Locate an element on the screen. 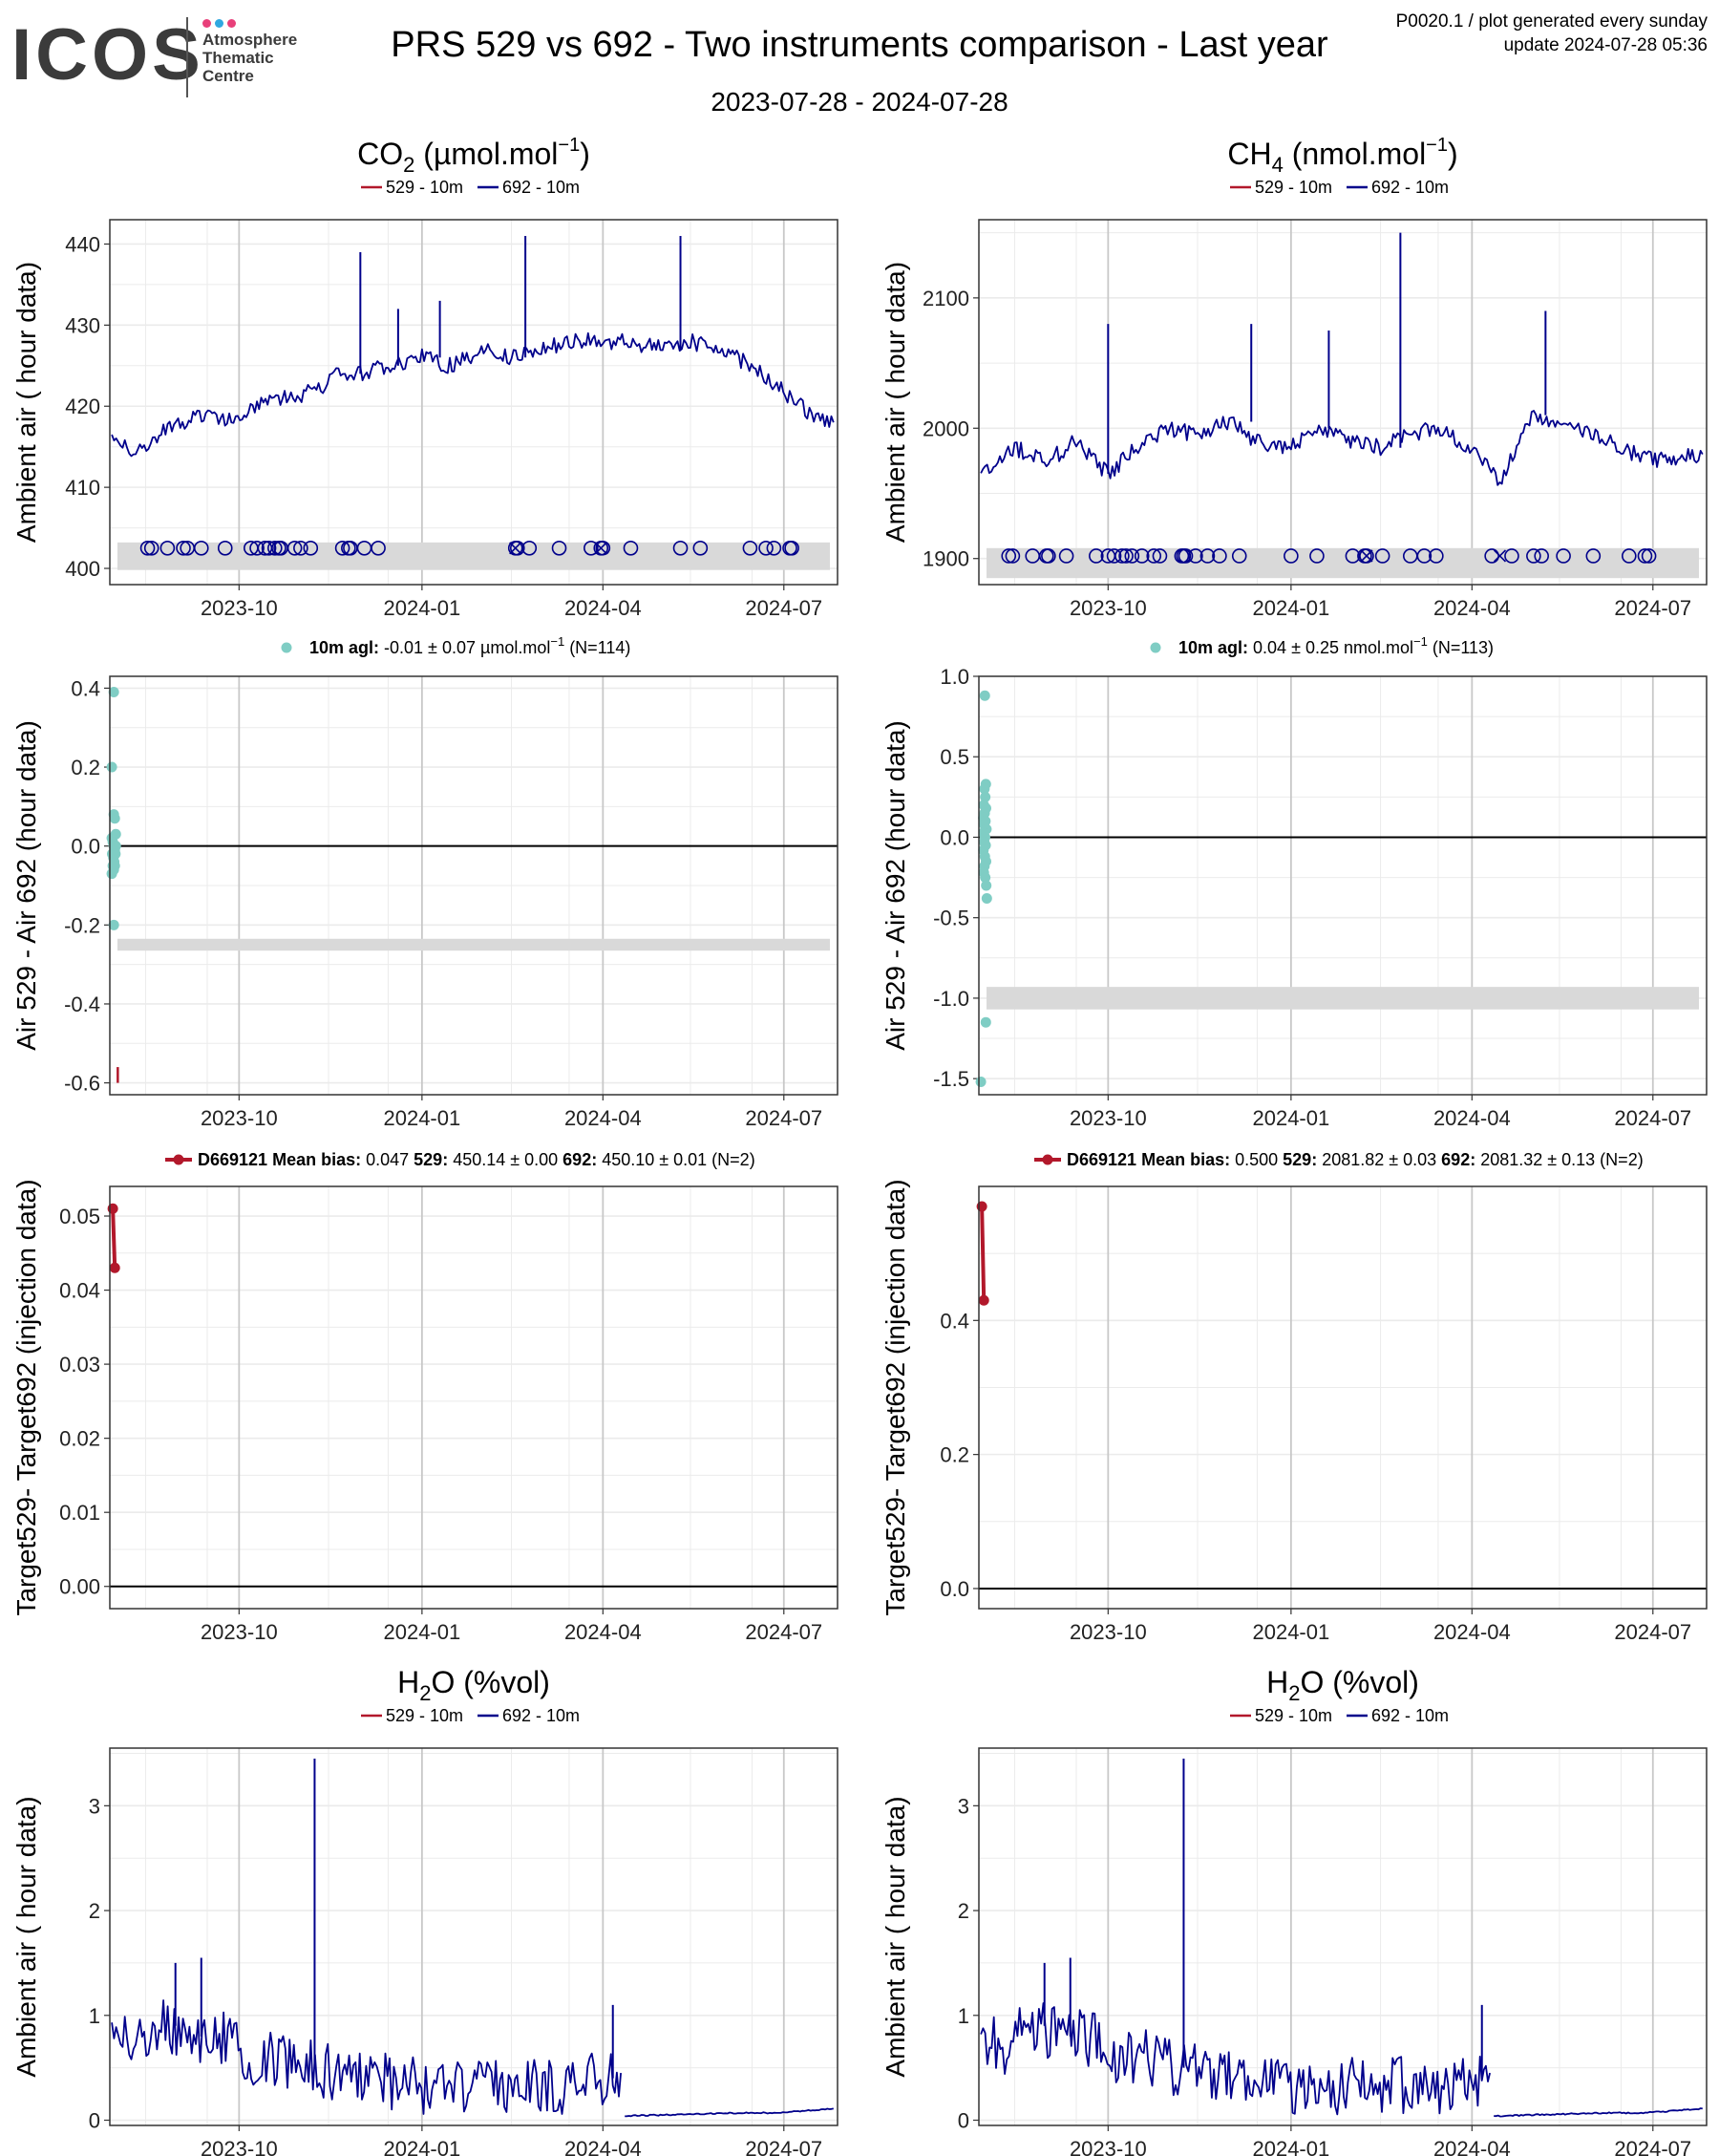 The width and height of the screenshot is (1719, 2156). y-tick-label: 0.0 is located at coordinates (954, 1589).